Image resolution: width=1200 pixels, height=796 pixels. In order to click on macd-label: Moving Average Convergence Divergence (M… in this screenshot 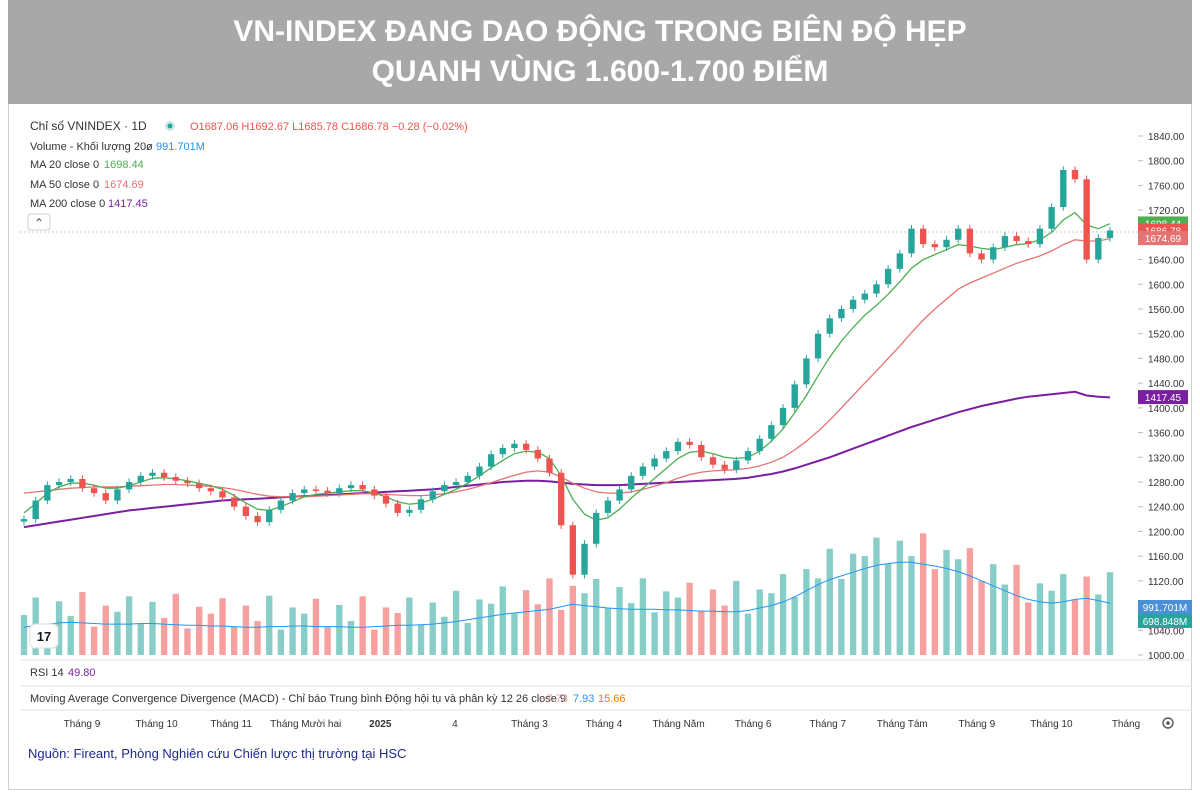, I will do `click(298, 699)`.